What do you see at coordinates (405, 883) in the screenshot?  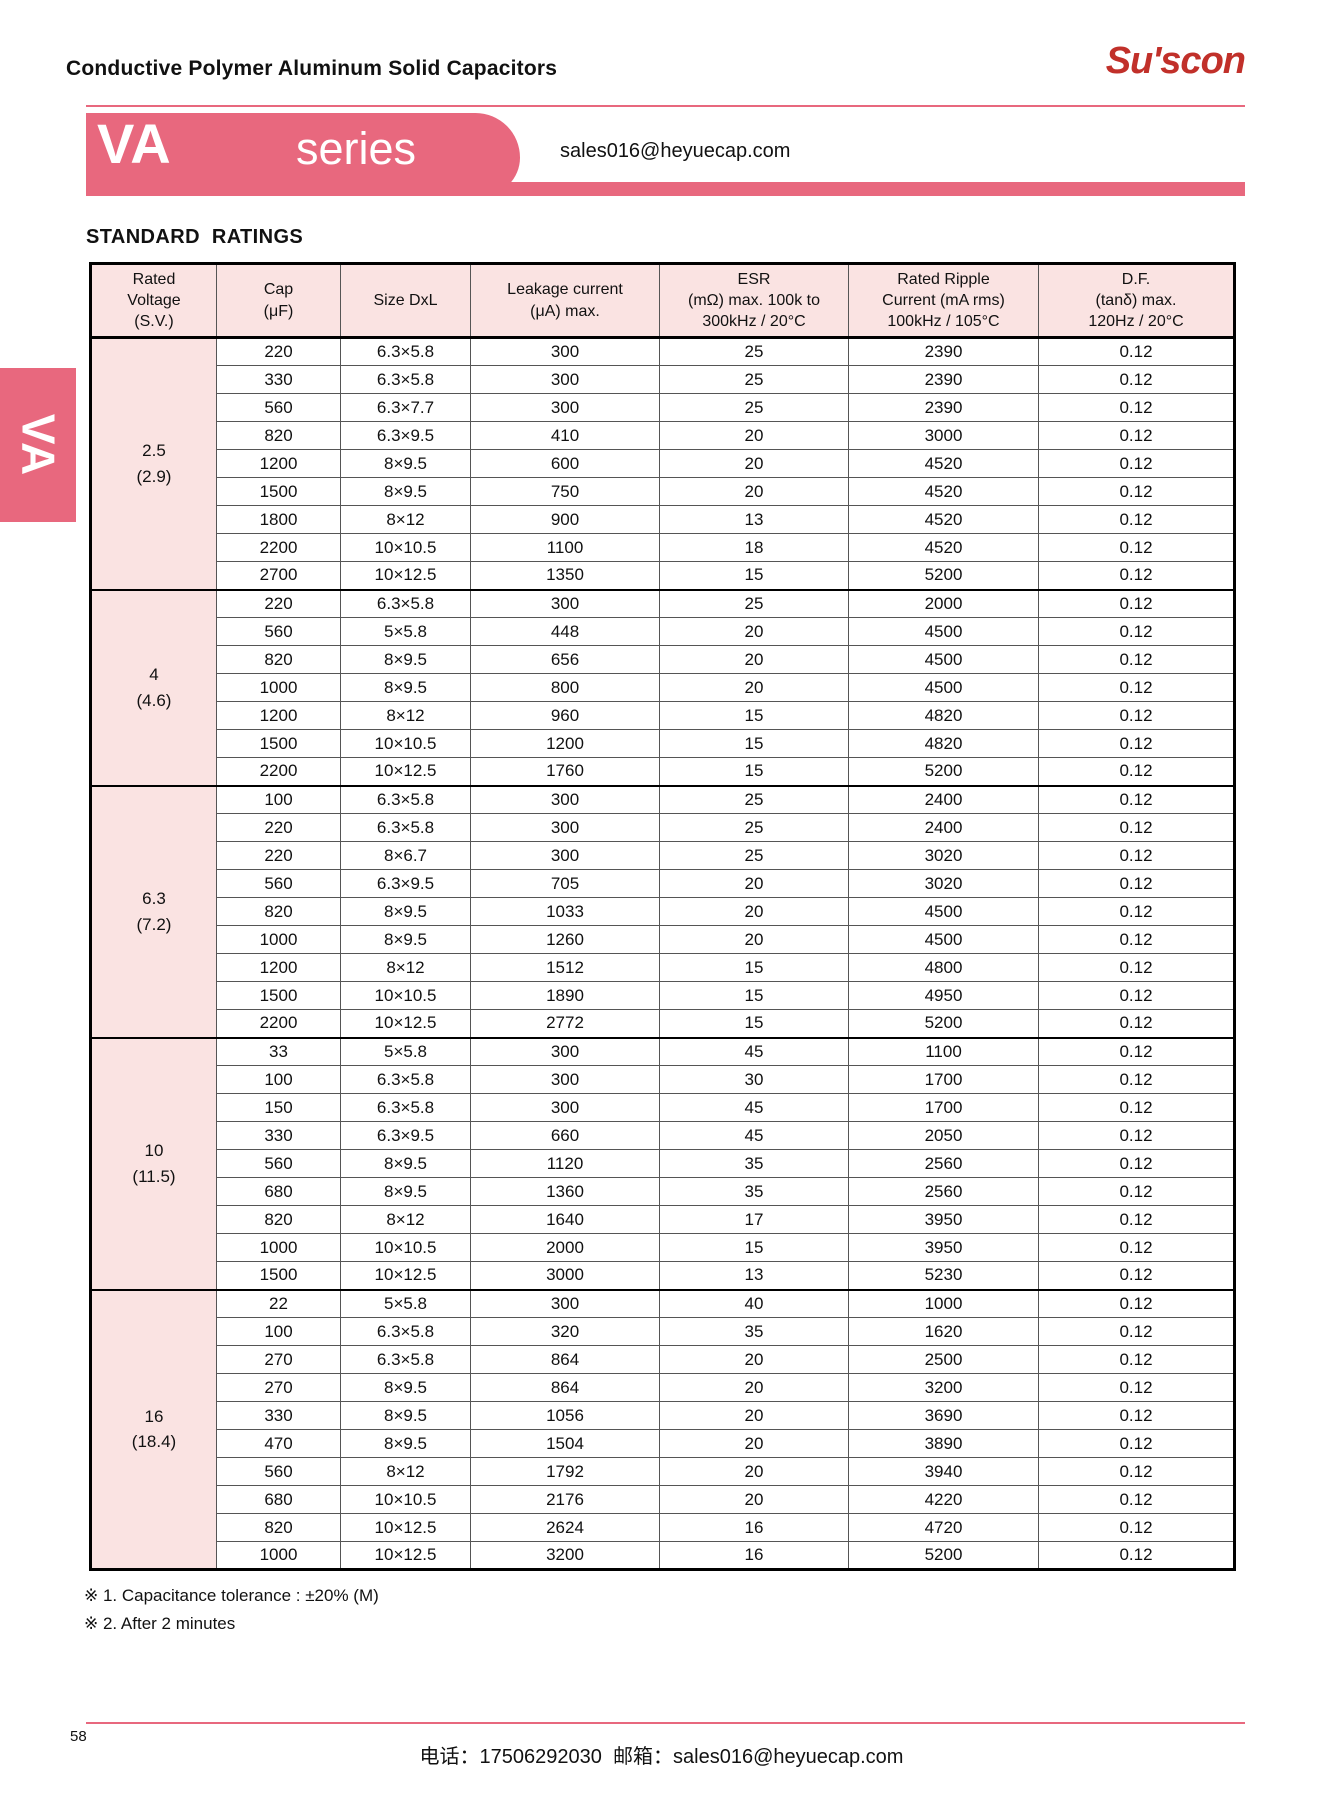 I see `table-cell: 6.3×9.5` at bounding box center [405, 883].